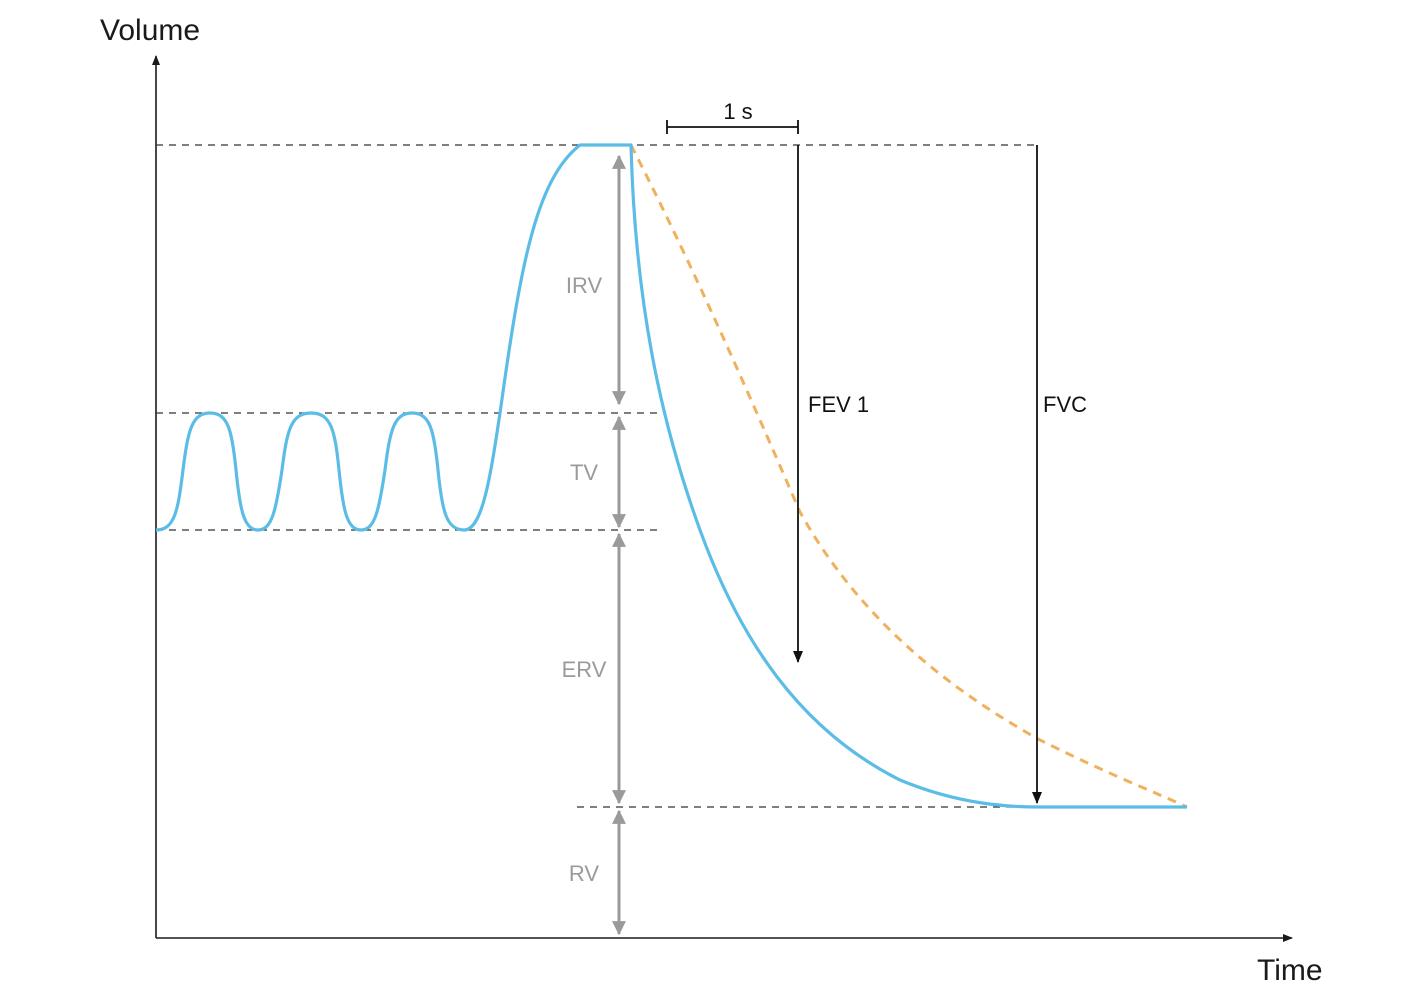 Image resolution: width=1413 pixels, height=999 pixels. Describe the element at coordinates (584, 472) in the screenshot. I see `tv-label: TV` at that location.